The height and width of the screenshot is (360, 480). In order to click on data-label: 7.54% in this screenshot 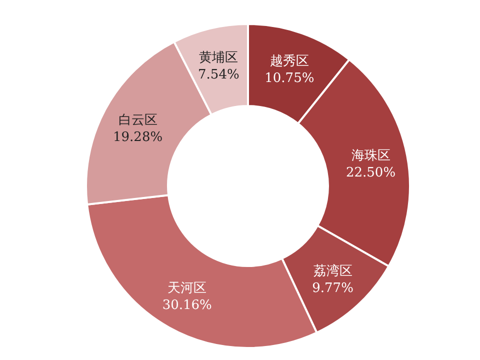, I will do `click(219, 74)`.